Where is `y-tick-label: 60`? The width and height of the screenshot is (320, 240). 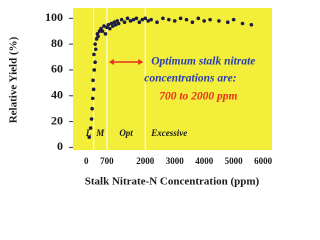 y-tick-label: 60 is located at coordinates (57, 69).